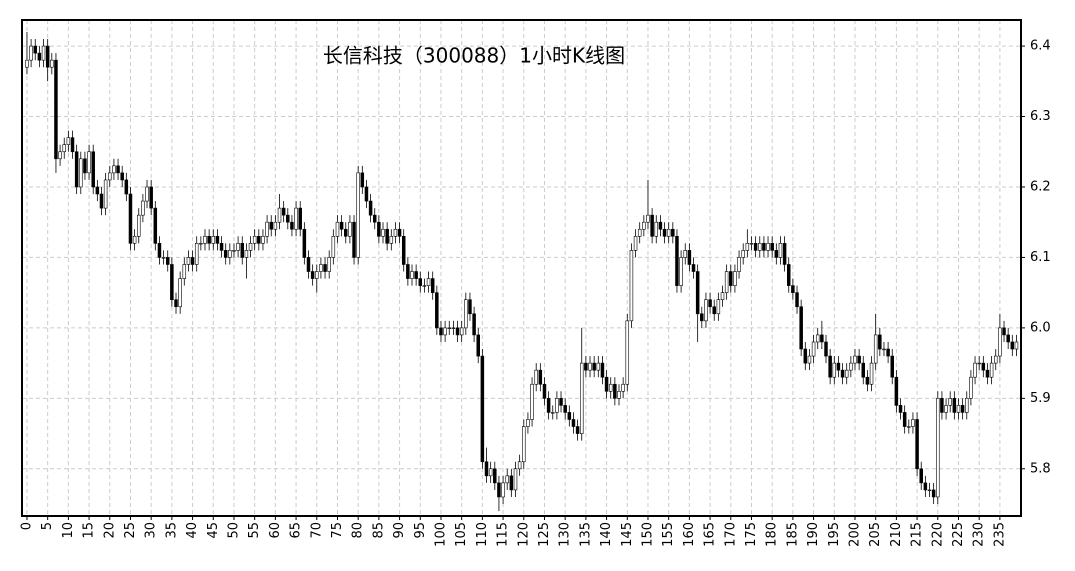  Describe the element at coordinates (26, 526) in the screenshot. I see `x-tick-label: 0` at that location.